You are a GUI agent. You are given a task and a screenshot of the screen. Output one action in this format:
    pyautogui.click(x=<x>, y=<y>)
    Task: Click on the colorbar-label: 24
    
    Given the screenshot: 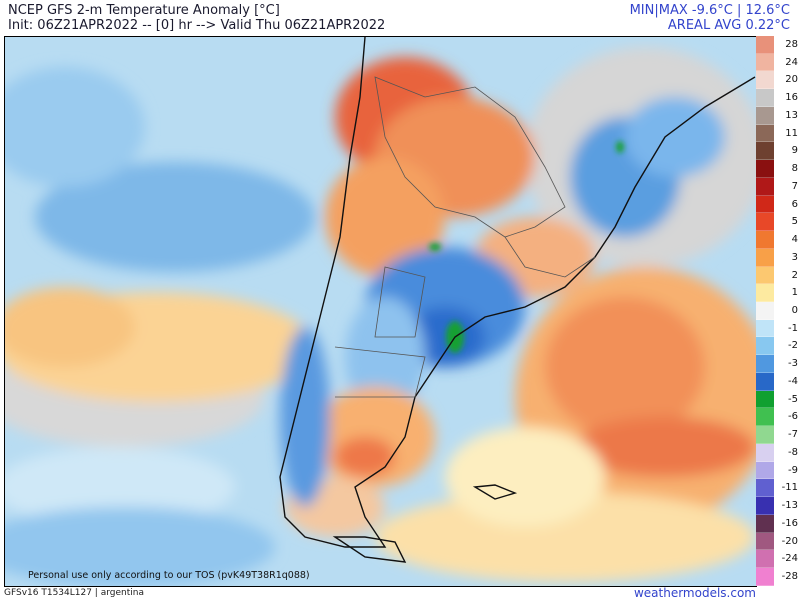 What is the action you would take?
    pyautogui.click(x=791, y=62)
    